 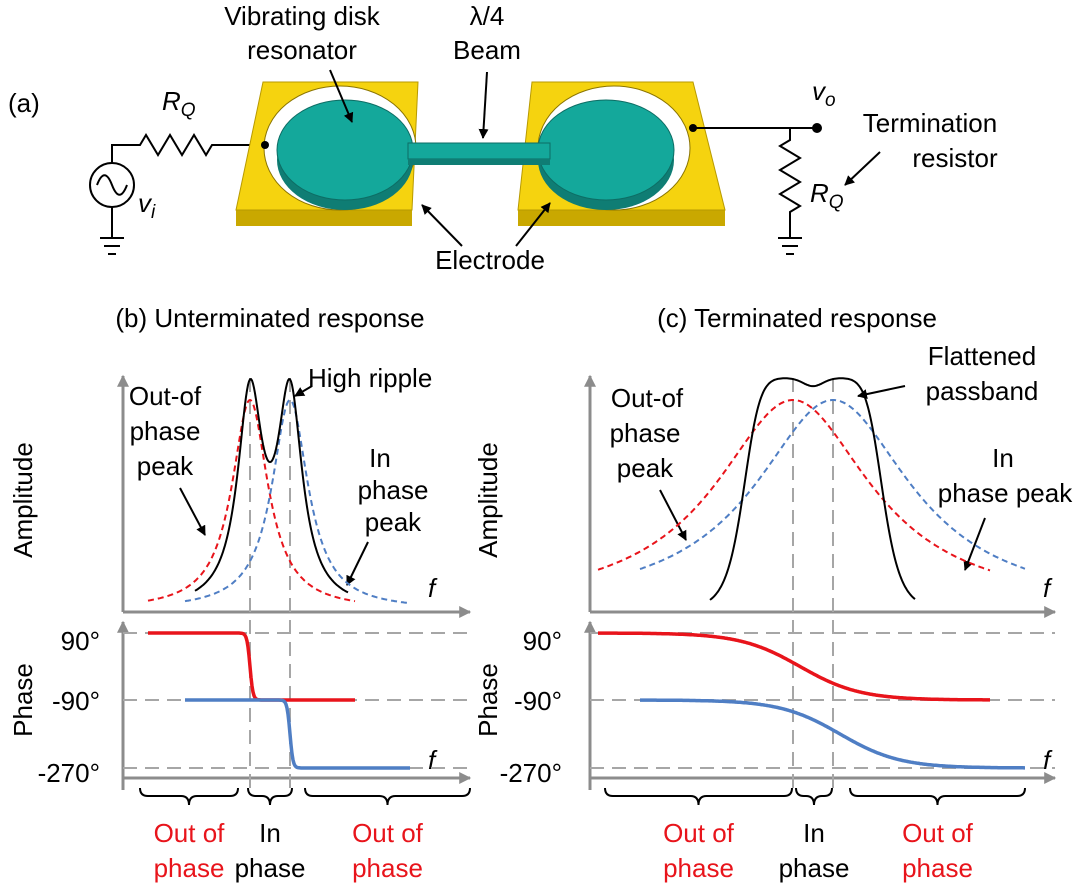 What do you see at coordinates (830, 100) in the screenshot?
I see `subscript: o` at bounding box center [830, 100].